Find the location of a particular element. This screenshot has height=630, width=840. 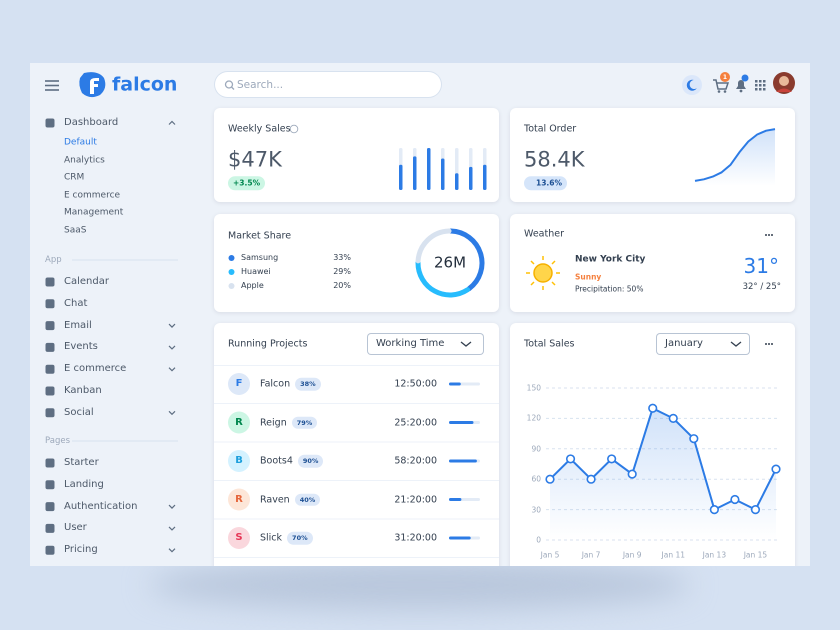

x-tick-label: Jan 9 is located at coordinates (632, 555).